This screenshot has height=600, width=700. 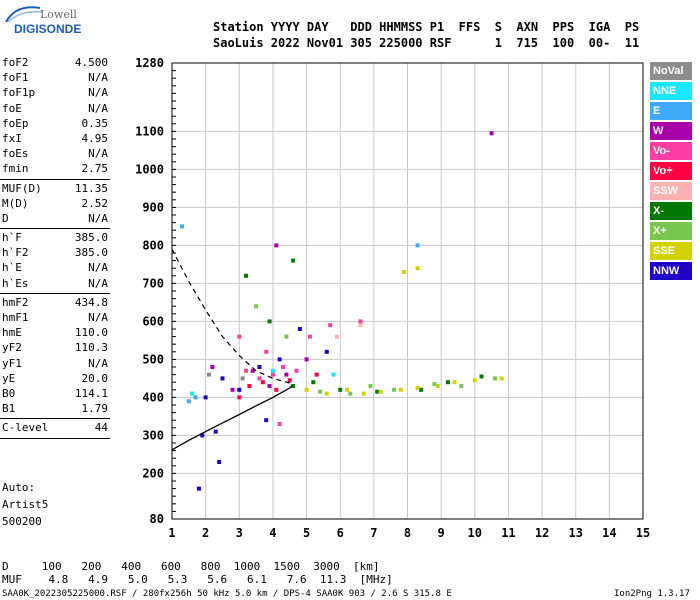 What do you see at coordinates (153, 245) in the screenshot?
I see `y-tick-label: 800` at bounding box center [153, 245].